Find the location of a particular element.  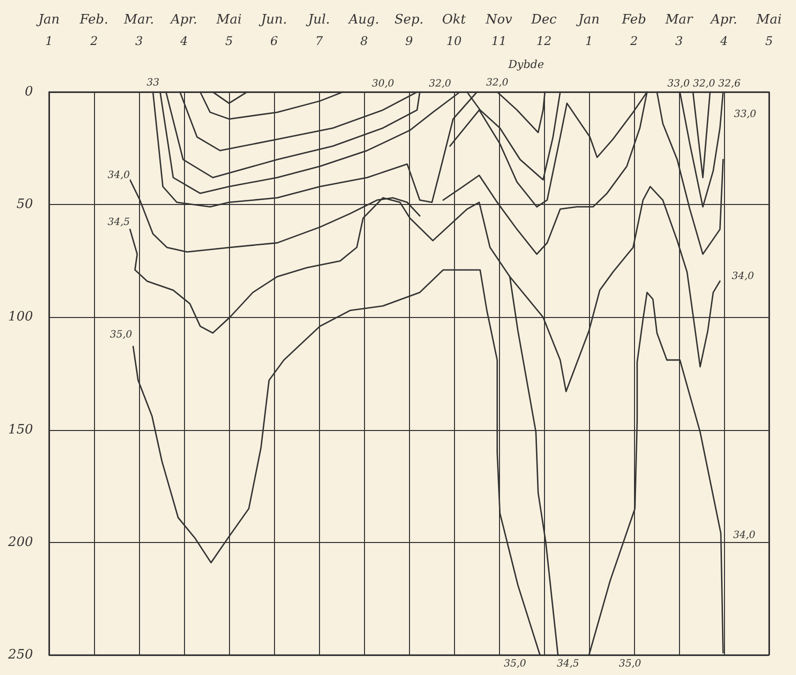

y-tick-label: 50 is located at coordinates (24, 204).